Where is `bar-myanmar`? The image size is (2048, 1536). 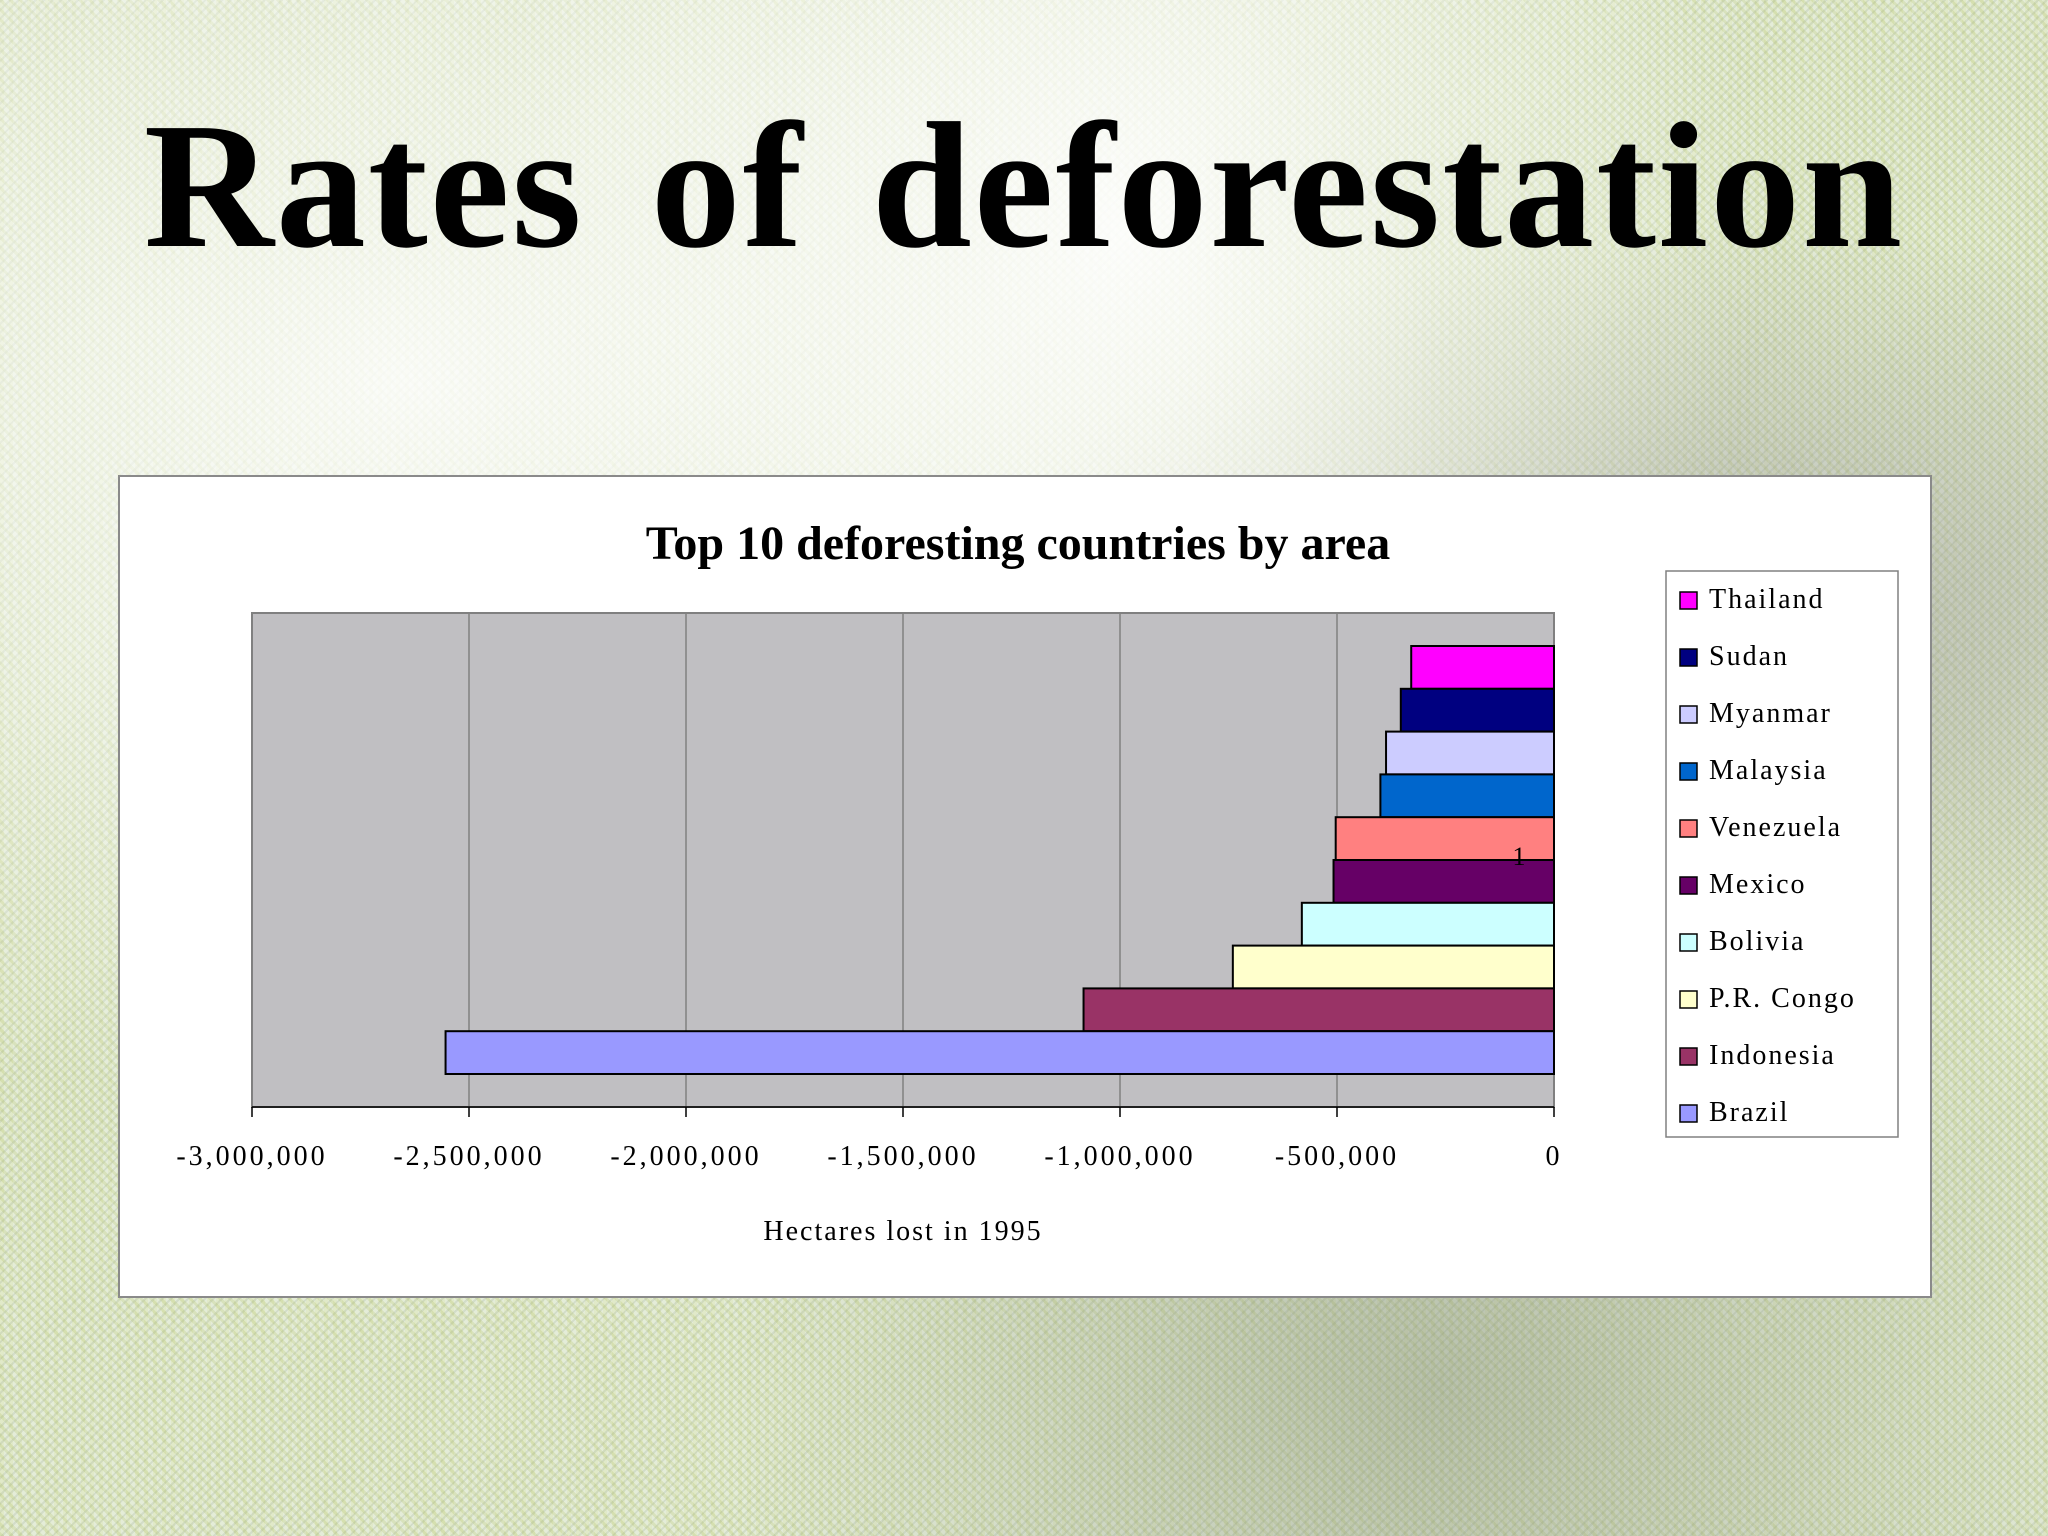
bar-myanmar is located at coordinates (1470, 753).